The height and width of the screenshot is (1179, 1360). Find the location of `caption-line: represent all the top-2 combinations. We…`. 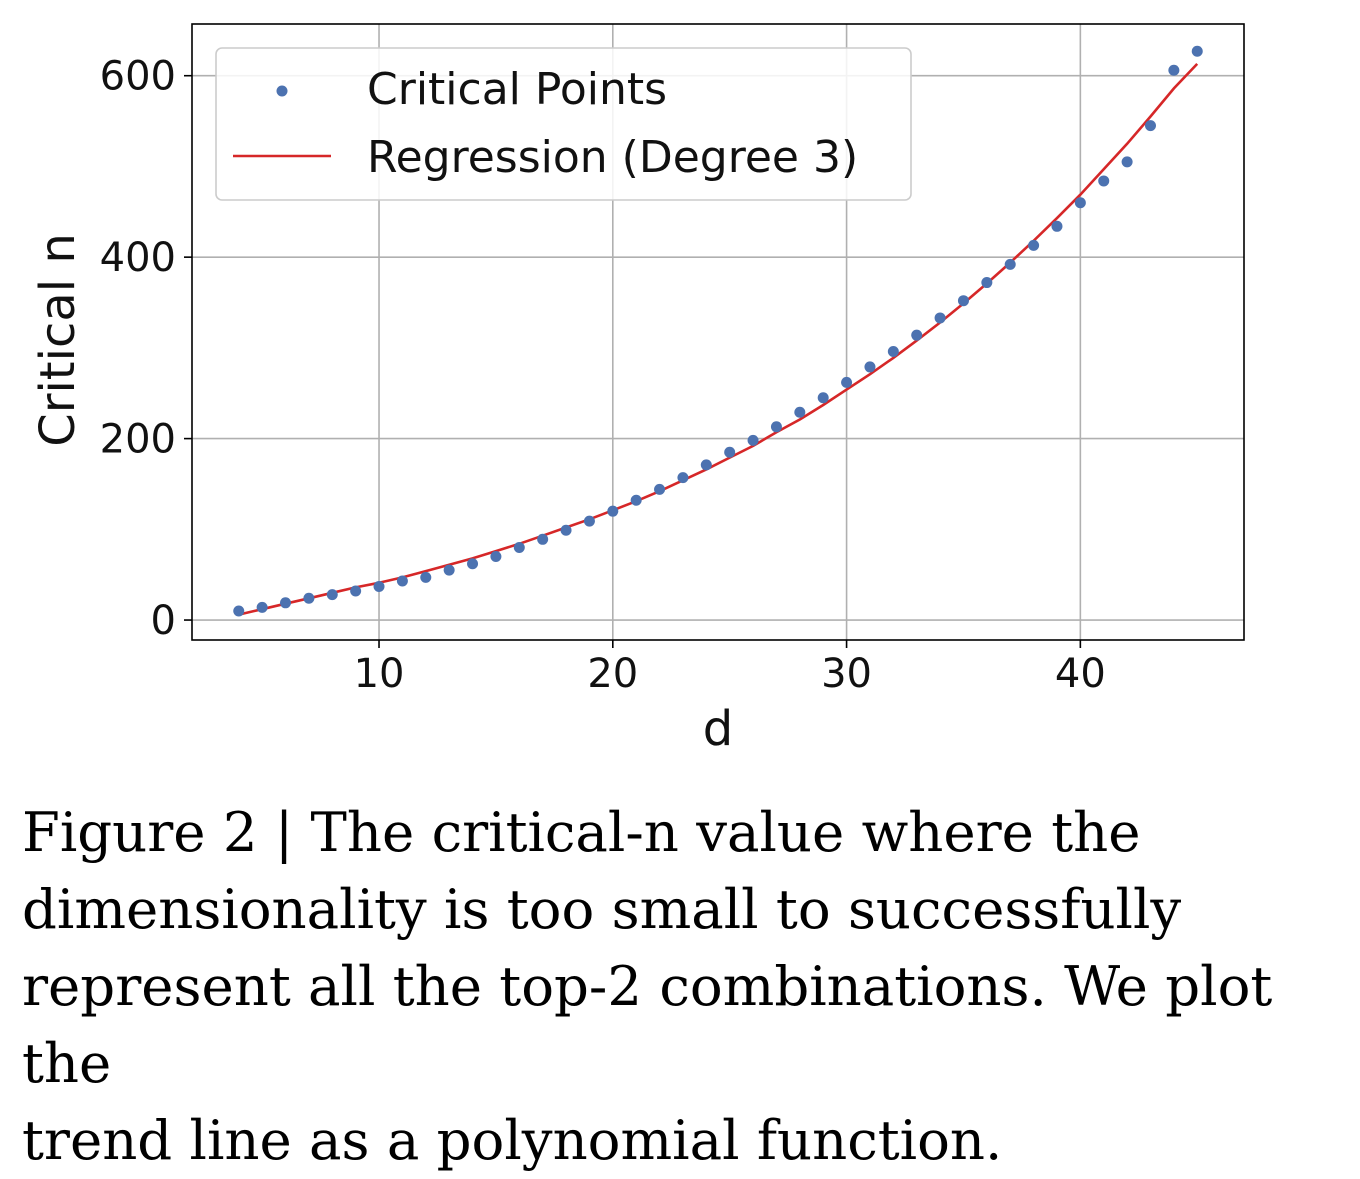

caption-line: represent all the top-2 combinations. We… is located at coordinates (647, 1024).